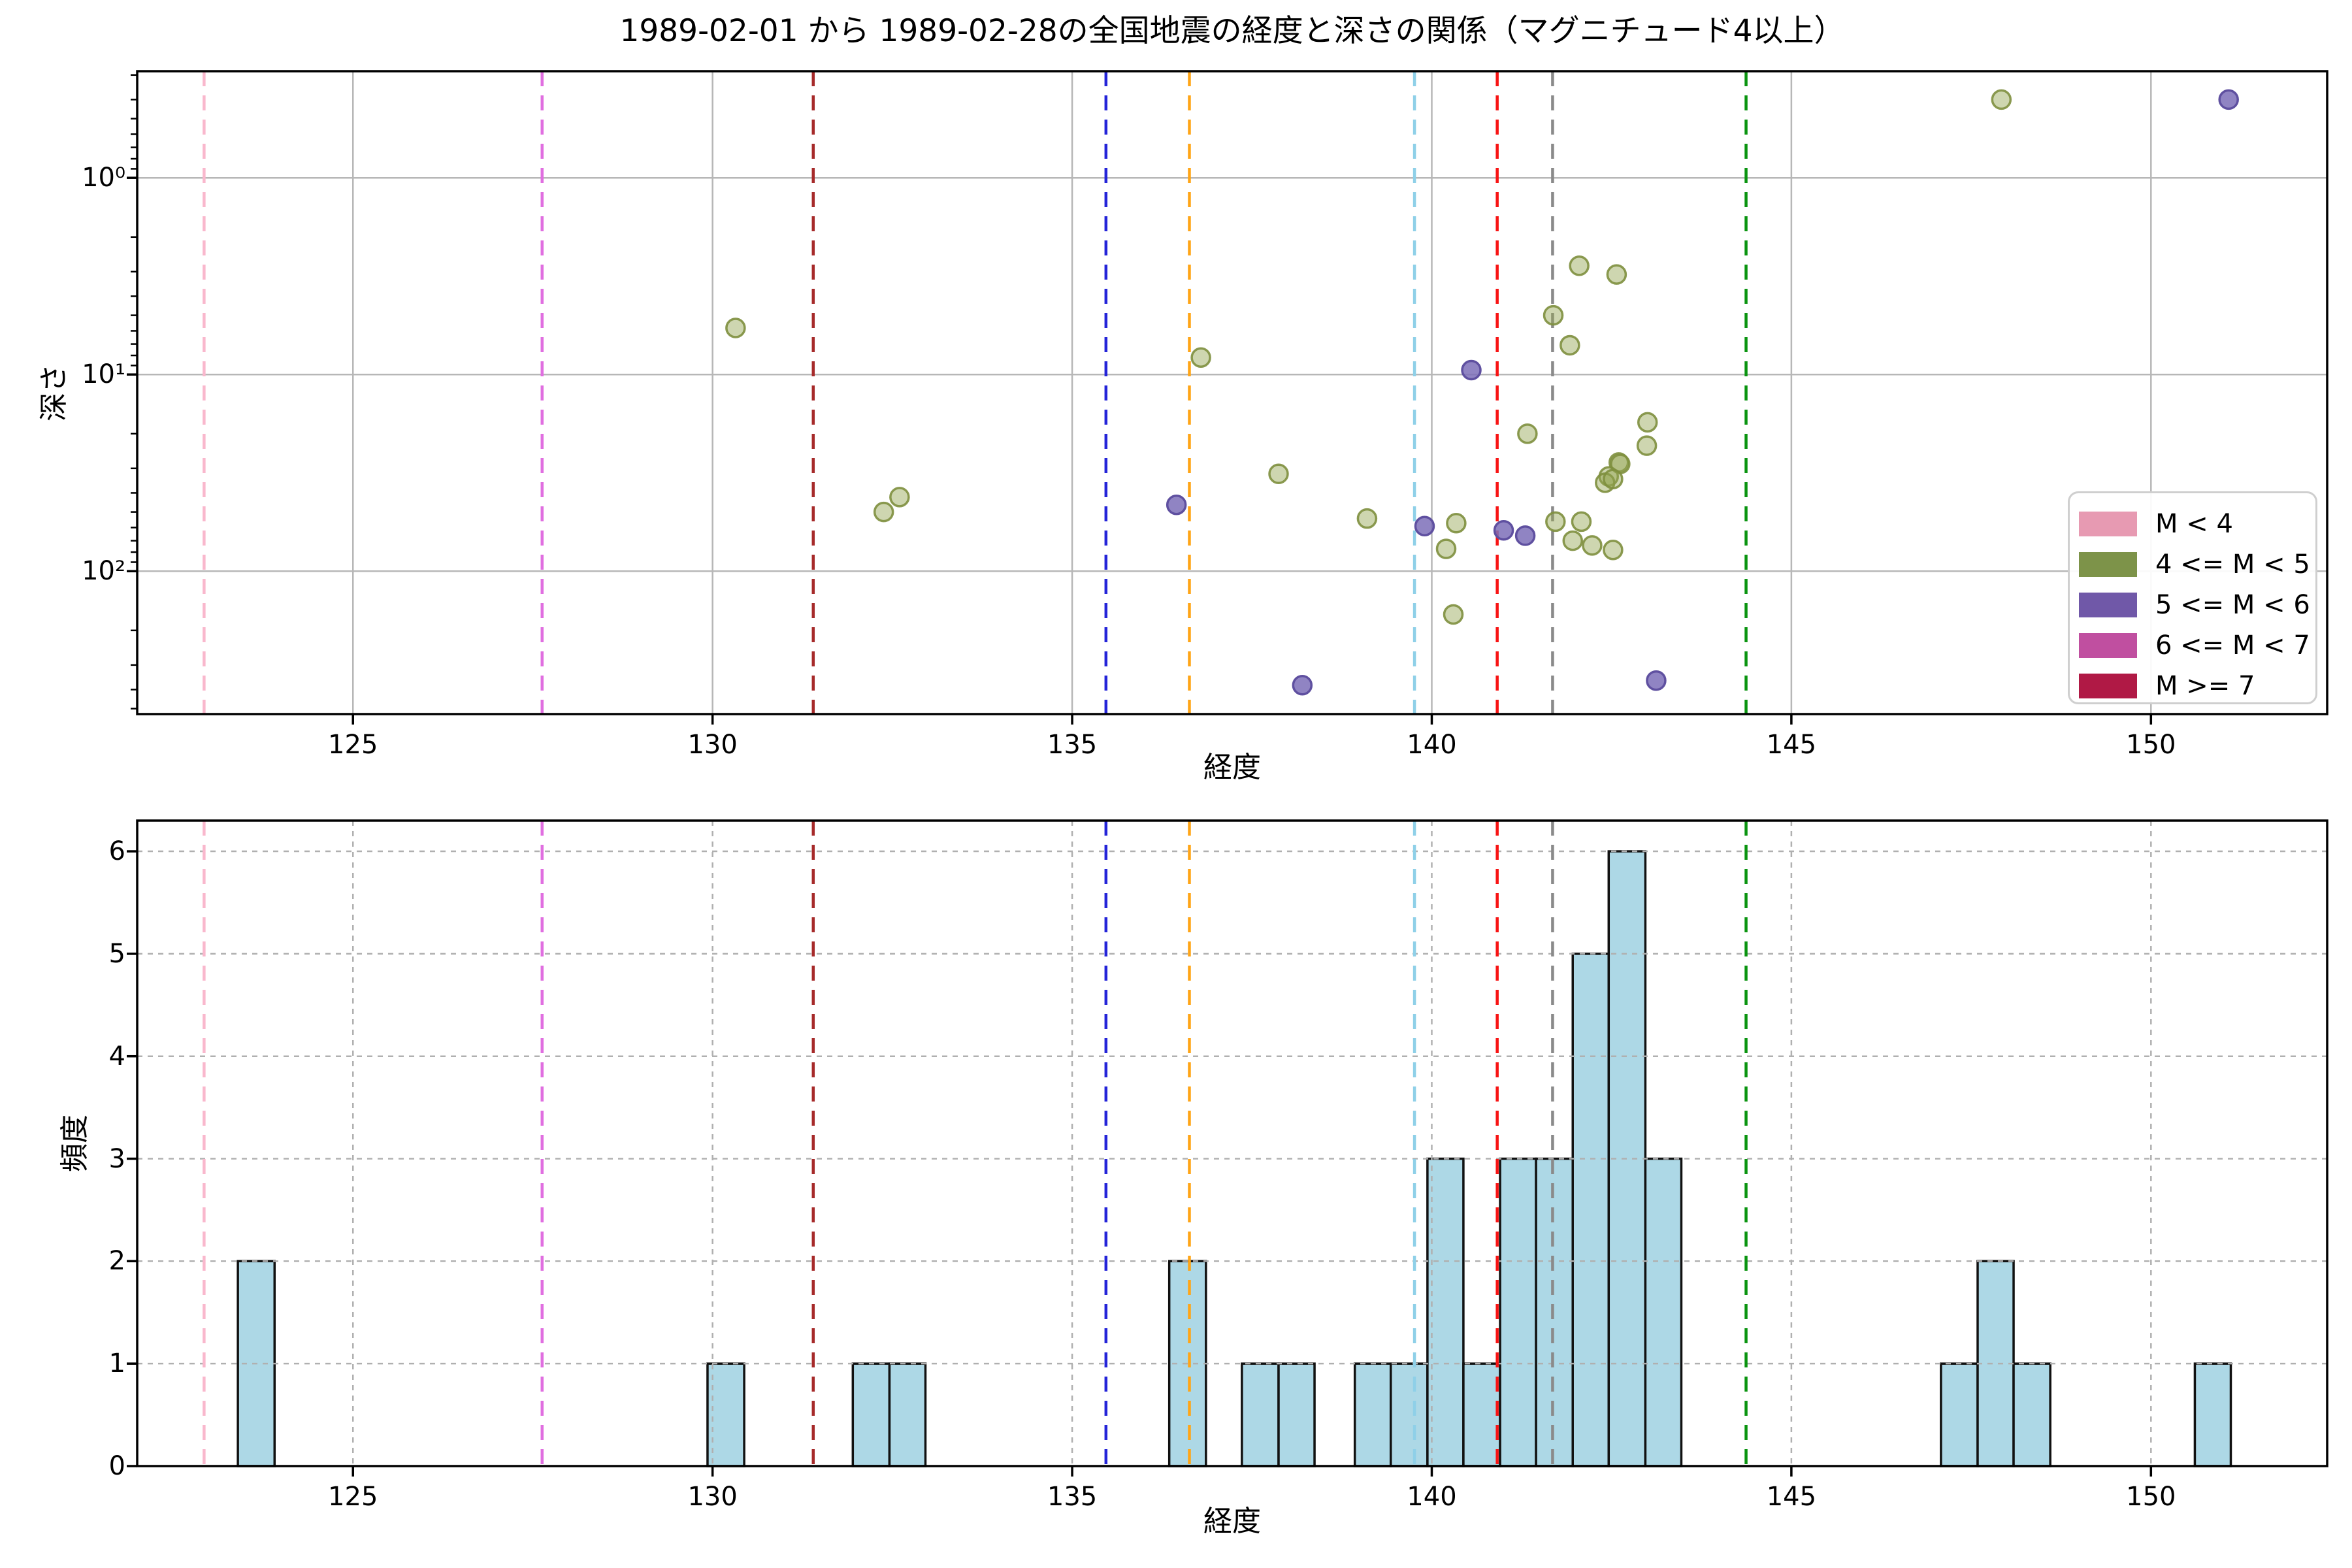 Image resolution: width=2352 pixels, height=1568 pixels. Describe the element at coordinates (1232, 1521) in the screenshot. I see `histogram-xlabel: 経度` at that location.